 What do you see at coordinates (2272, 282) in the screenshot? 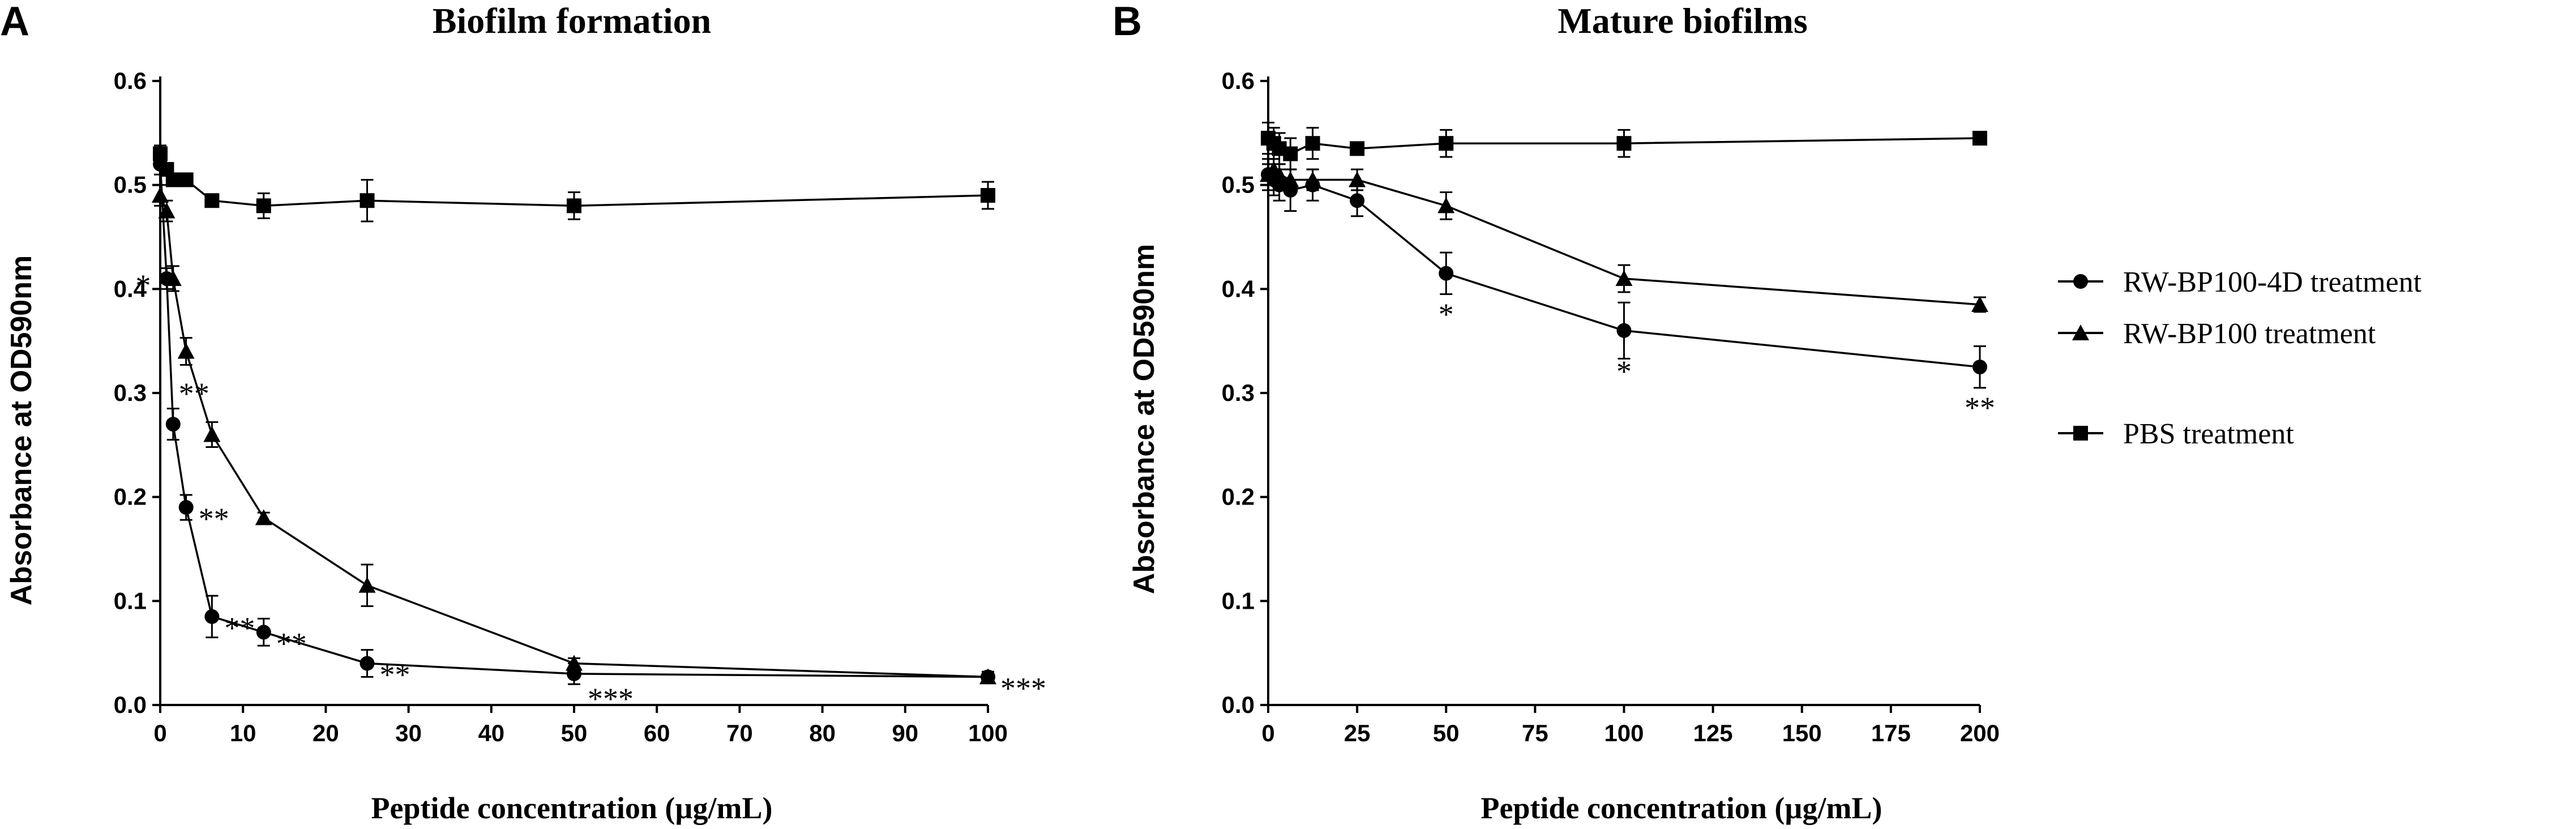
I see `legend-label-rw-bp100-4d: RW-BP100-4D treatment` at bounding box center [2272, 282].